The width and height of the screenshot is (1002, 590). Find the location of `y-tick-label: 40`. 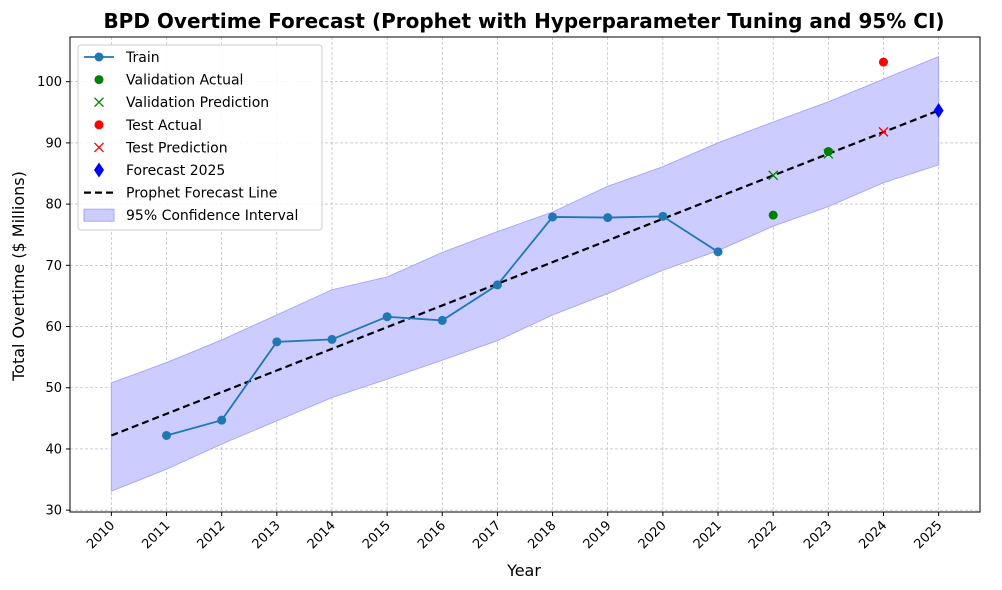

y-tick-label: 40 is located at coordinates (53, 449).